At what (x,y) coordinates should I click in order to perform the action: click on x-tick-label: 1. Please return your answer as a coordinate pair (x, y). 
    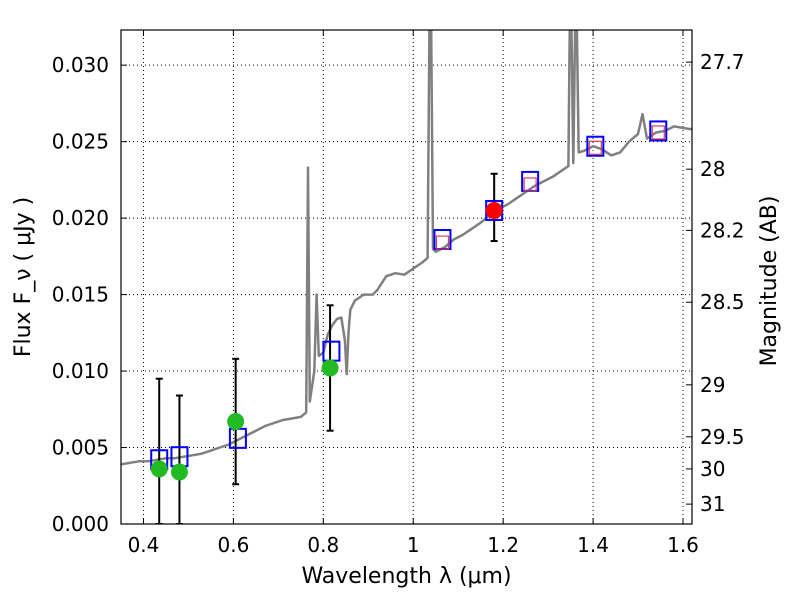
    Looking at the image, I should click on (413, 545).